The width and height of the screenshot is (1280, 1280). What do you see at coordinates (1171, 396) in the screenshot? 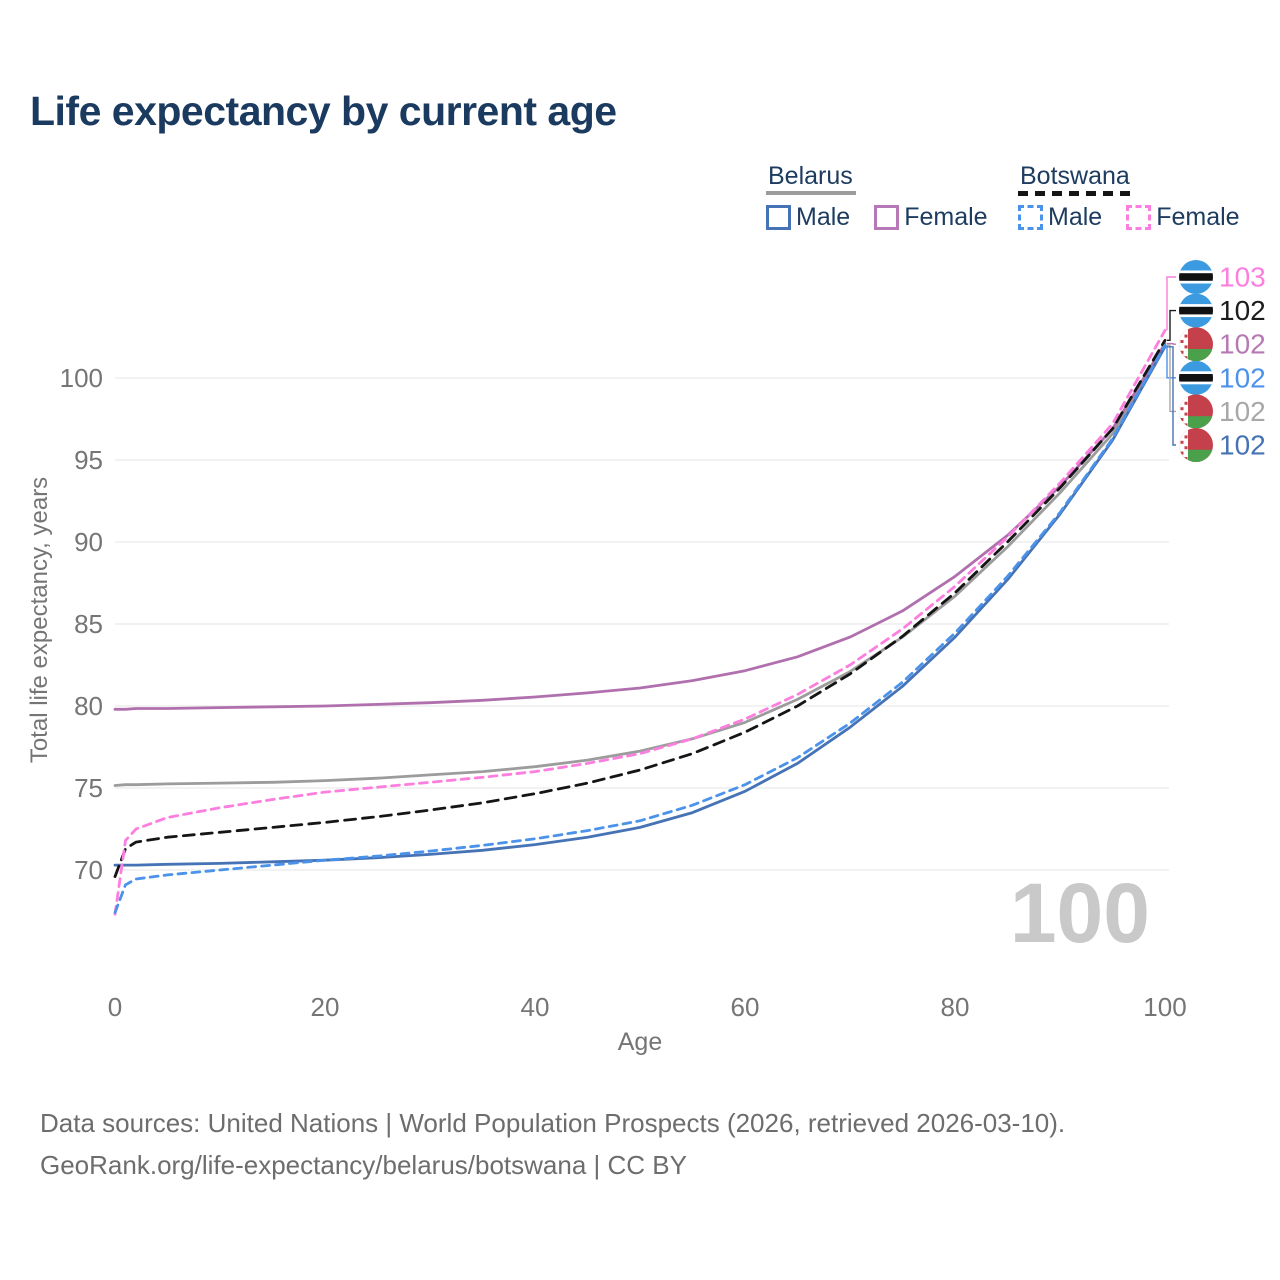
I see `leader-line-belarus-male` at bounding box center [1171, 396].